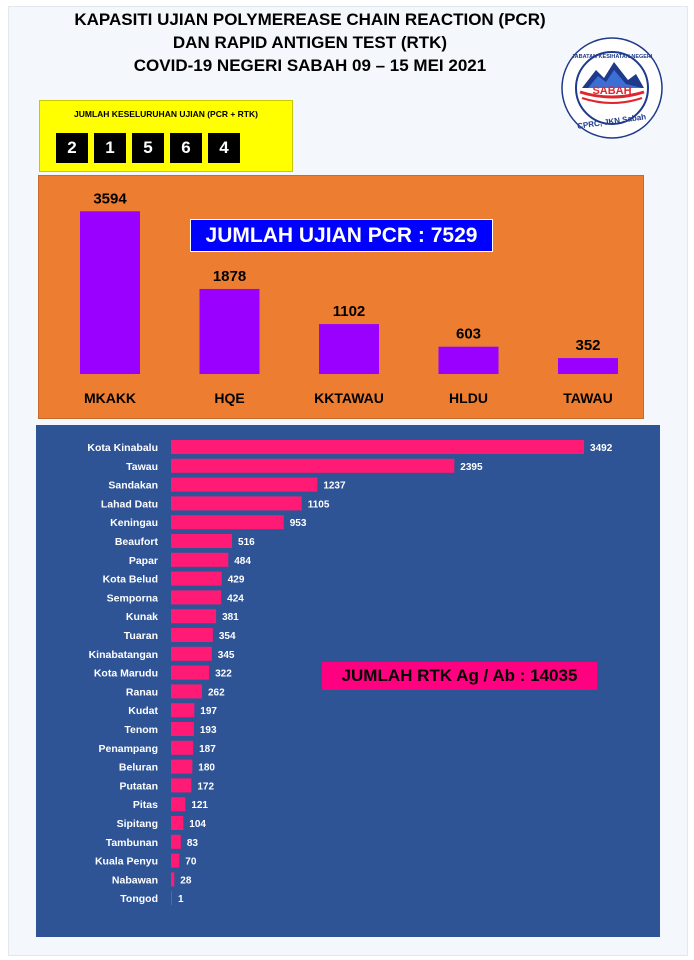 Image resolution: width=694 pixels, height=960 pixels. Describe the element at coordinates (126, 674) in the screenshot. I see `rtk-category-label: Kota Marudu` at that location.